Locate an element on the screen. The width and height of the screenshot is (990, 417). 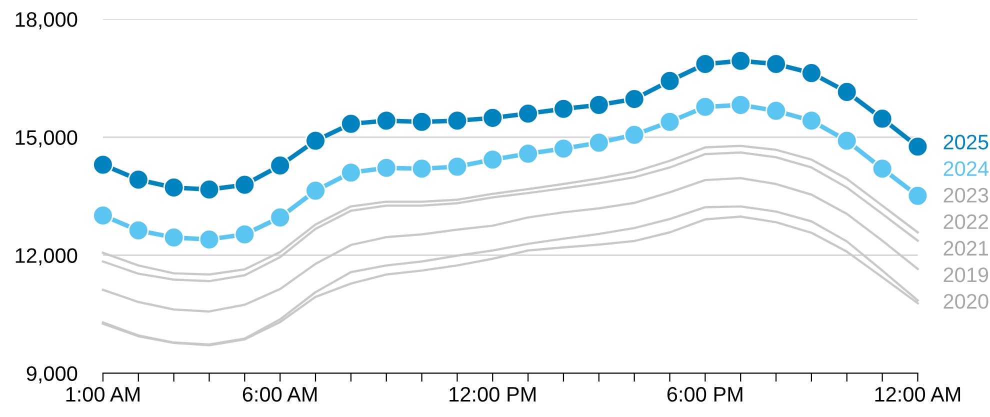
x-tick-label: 12:00 AM is located at coordinates (917, 394).